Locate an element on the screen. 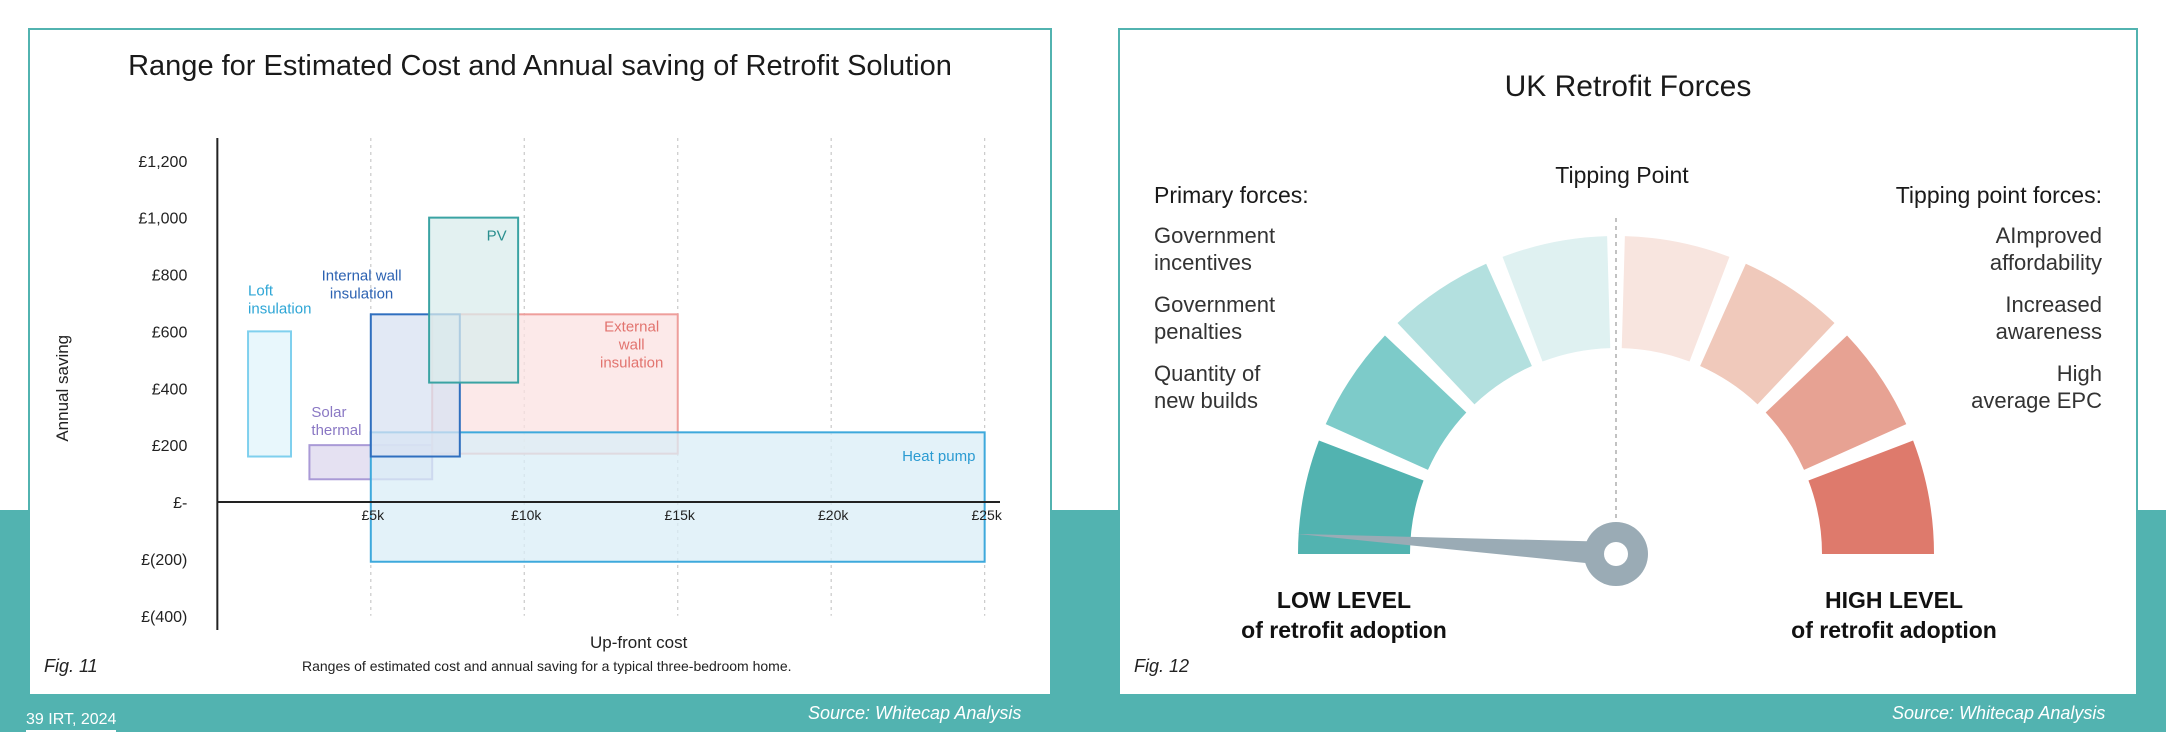 The height and width of the screenshot is (732, 2166). tipping-force-item: Increased awareness is located at coordinates (2048, 318).